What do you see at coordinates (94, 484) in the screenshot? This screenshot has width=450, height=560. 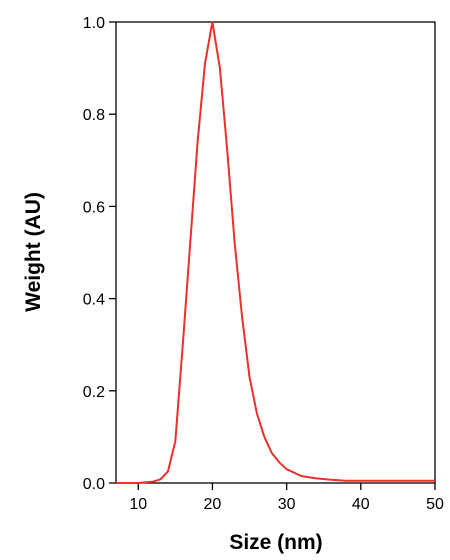 I see `y-tick-label: 0.0` at bounding box center [94, 484].